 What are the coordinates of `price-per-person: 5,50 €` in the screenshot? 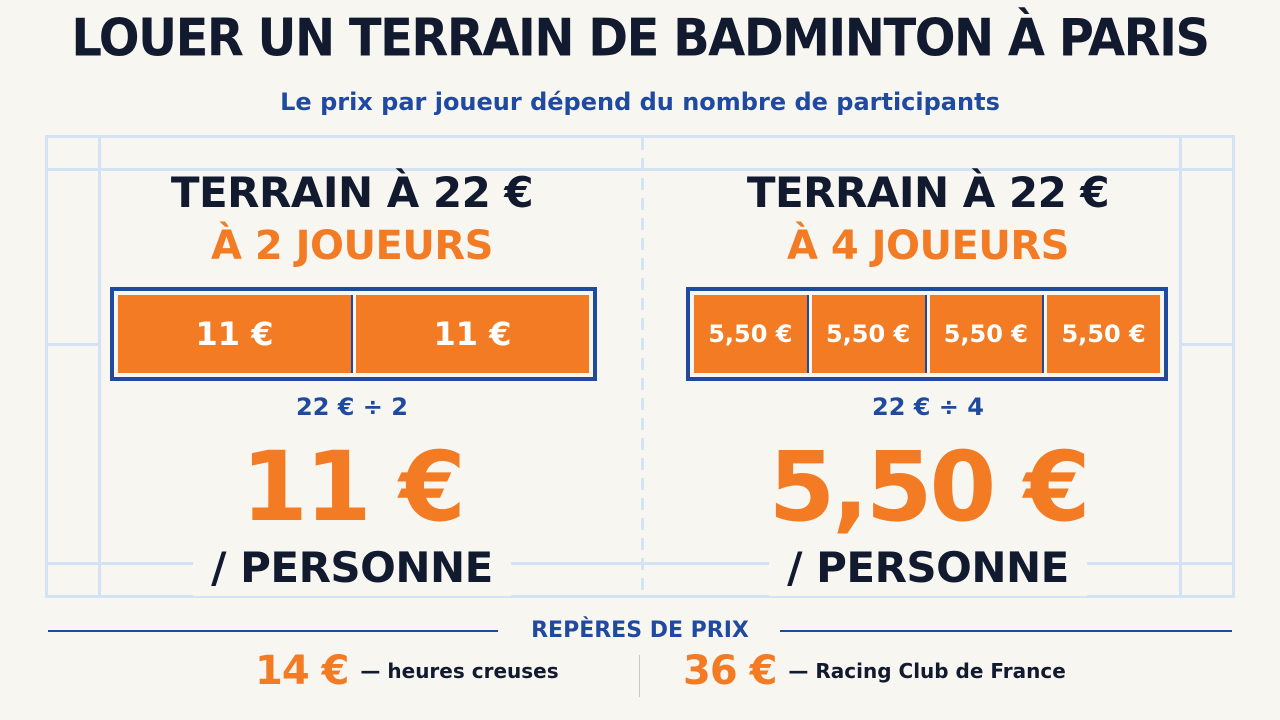 It's located at (929, 487).